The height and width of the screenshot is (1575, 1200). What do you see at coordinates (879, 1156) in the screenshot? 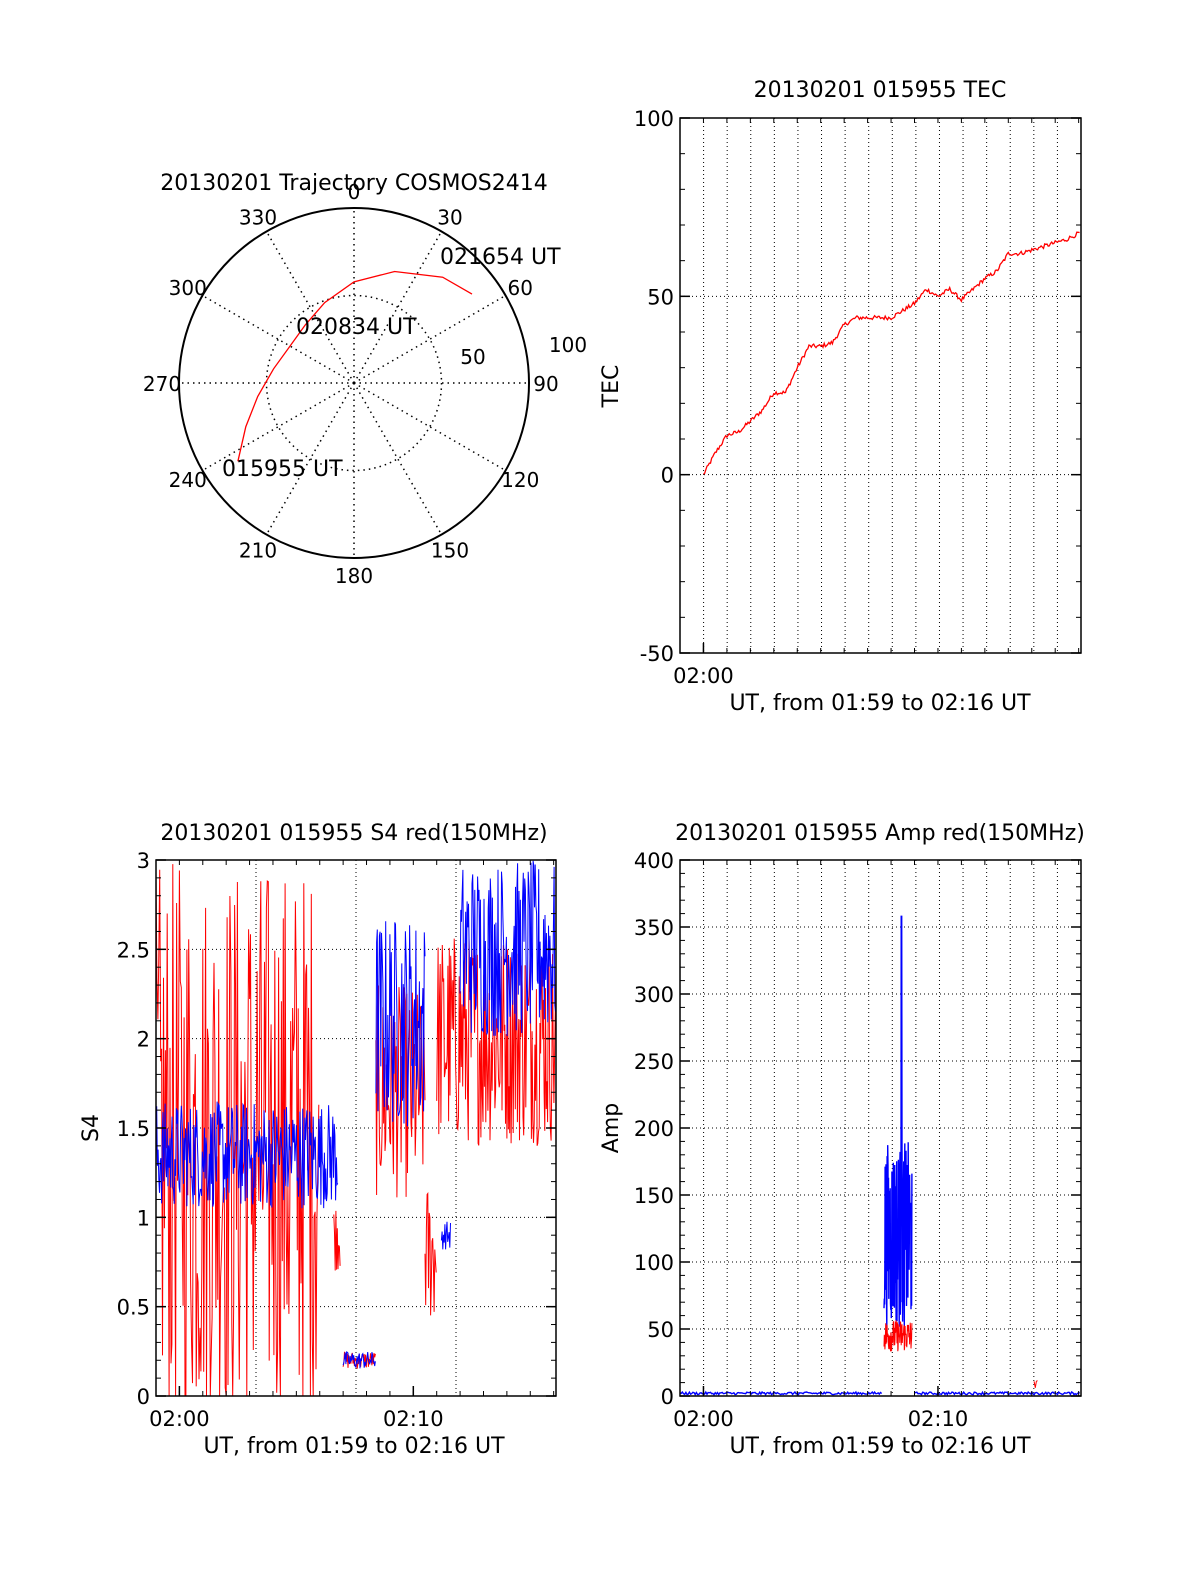
I see `amp-series` at bounding box center [879, 1156].